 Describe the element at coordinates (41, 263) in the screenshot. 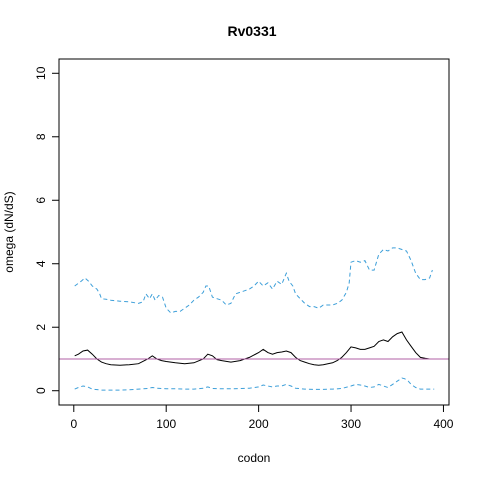

I see `y-tick-label: 4` at that location.